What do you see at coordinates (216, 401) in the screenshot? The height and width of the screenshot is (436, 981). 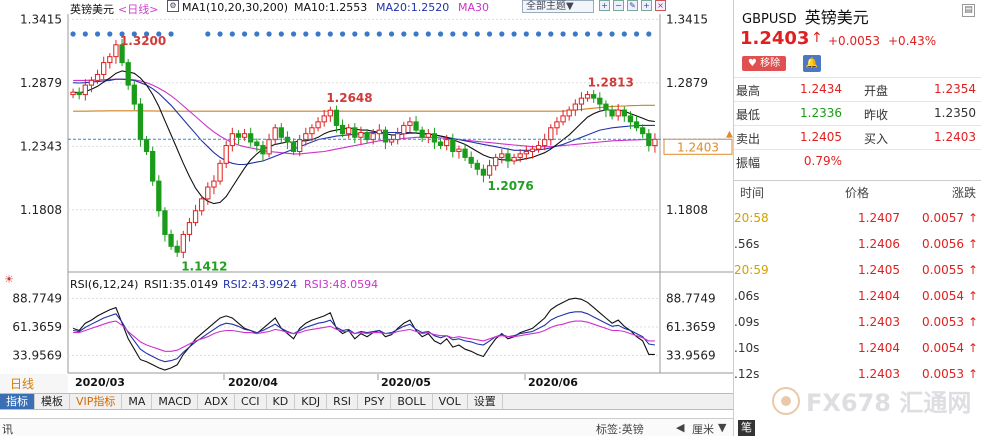 I see `tab-adx: ADX` at bounding box center [216, 401].